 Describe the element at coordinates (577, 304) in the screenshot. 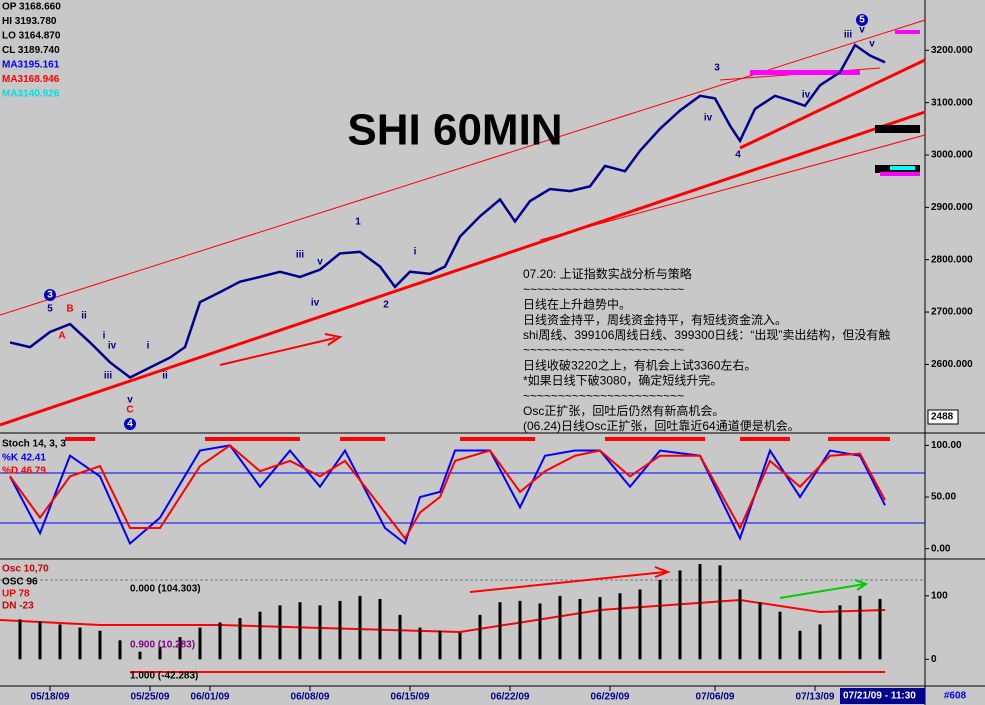

I see `annotation: 日线在上升趋势中。` at that location.